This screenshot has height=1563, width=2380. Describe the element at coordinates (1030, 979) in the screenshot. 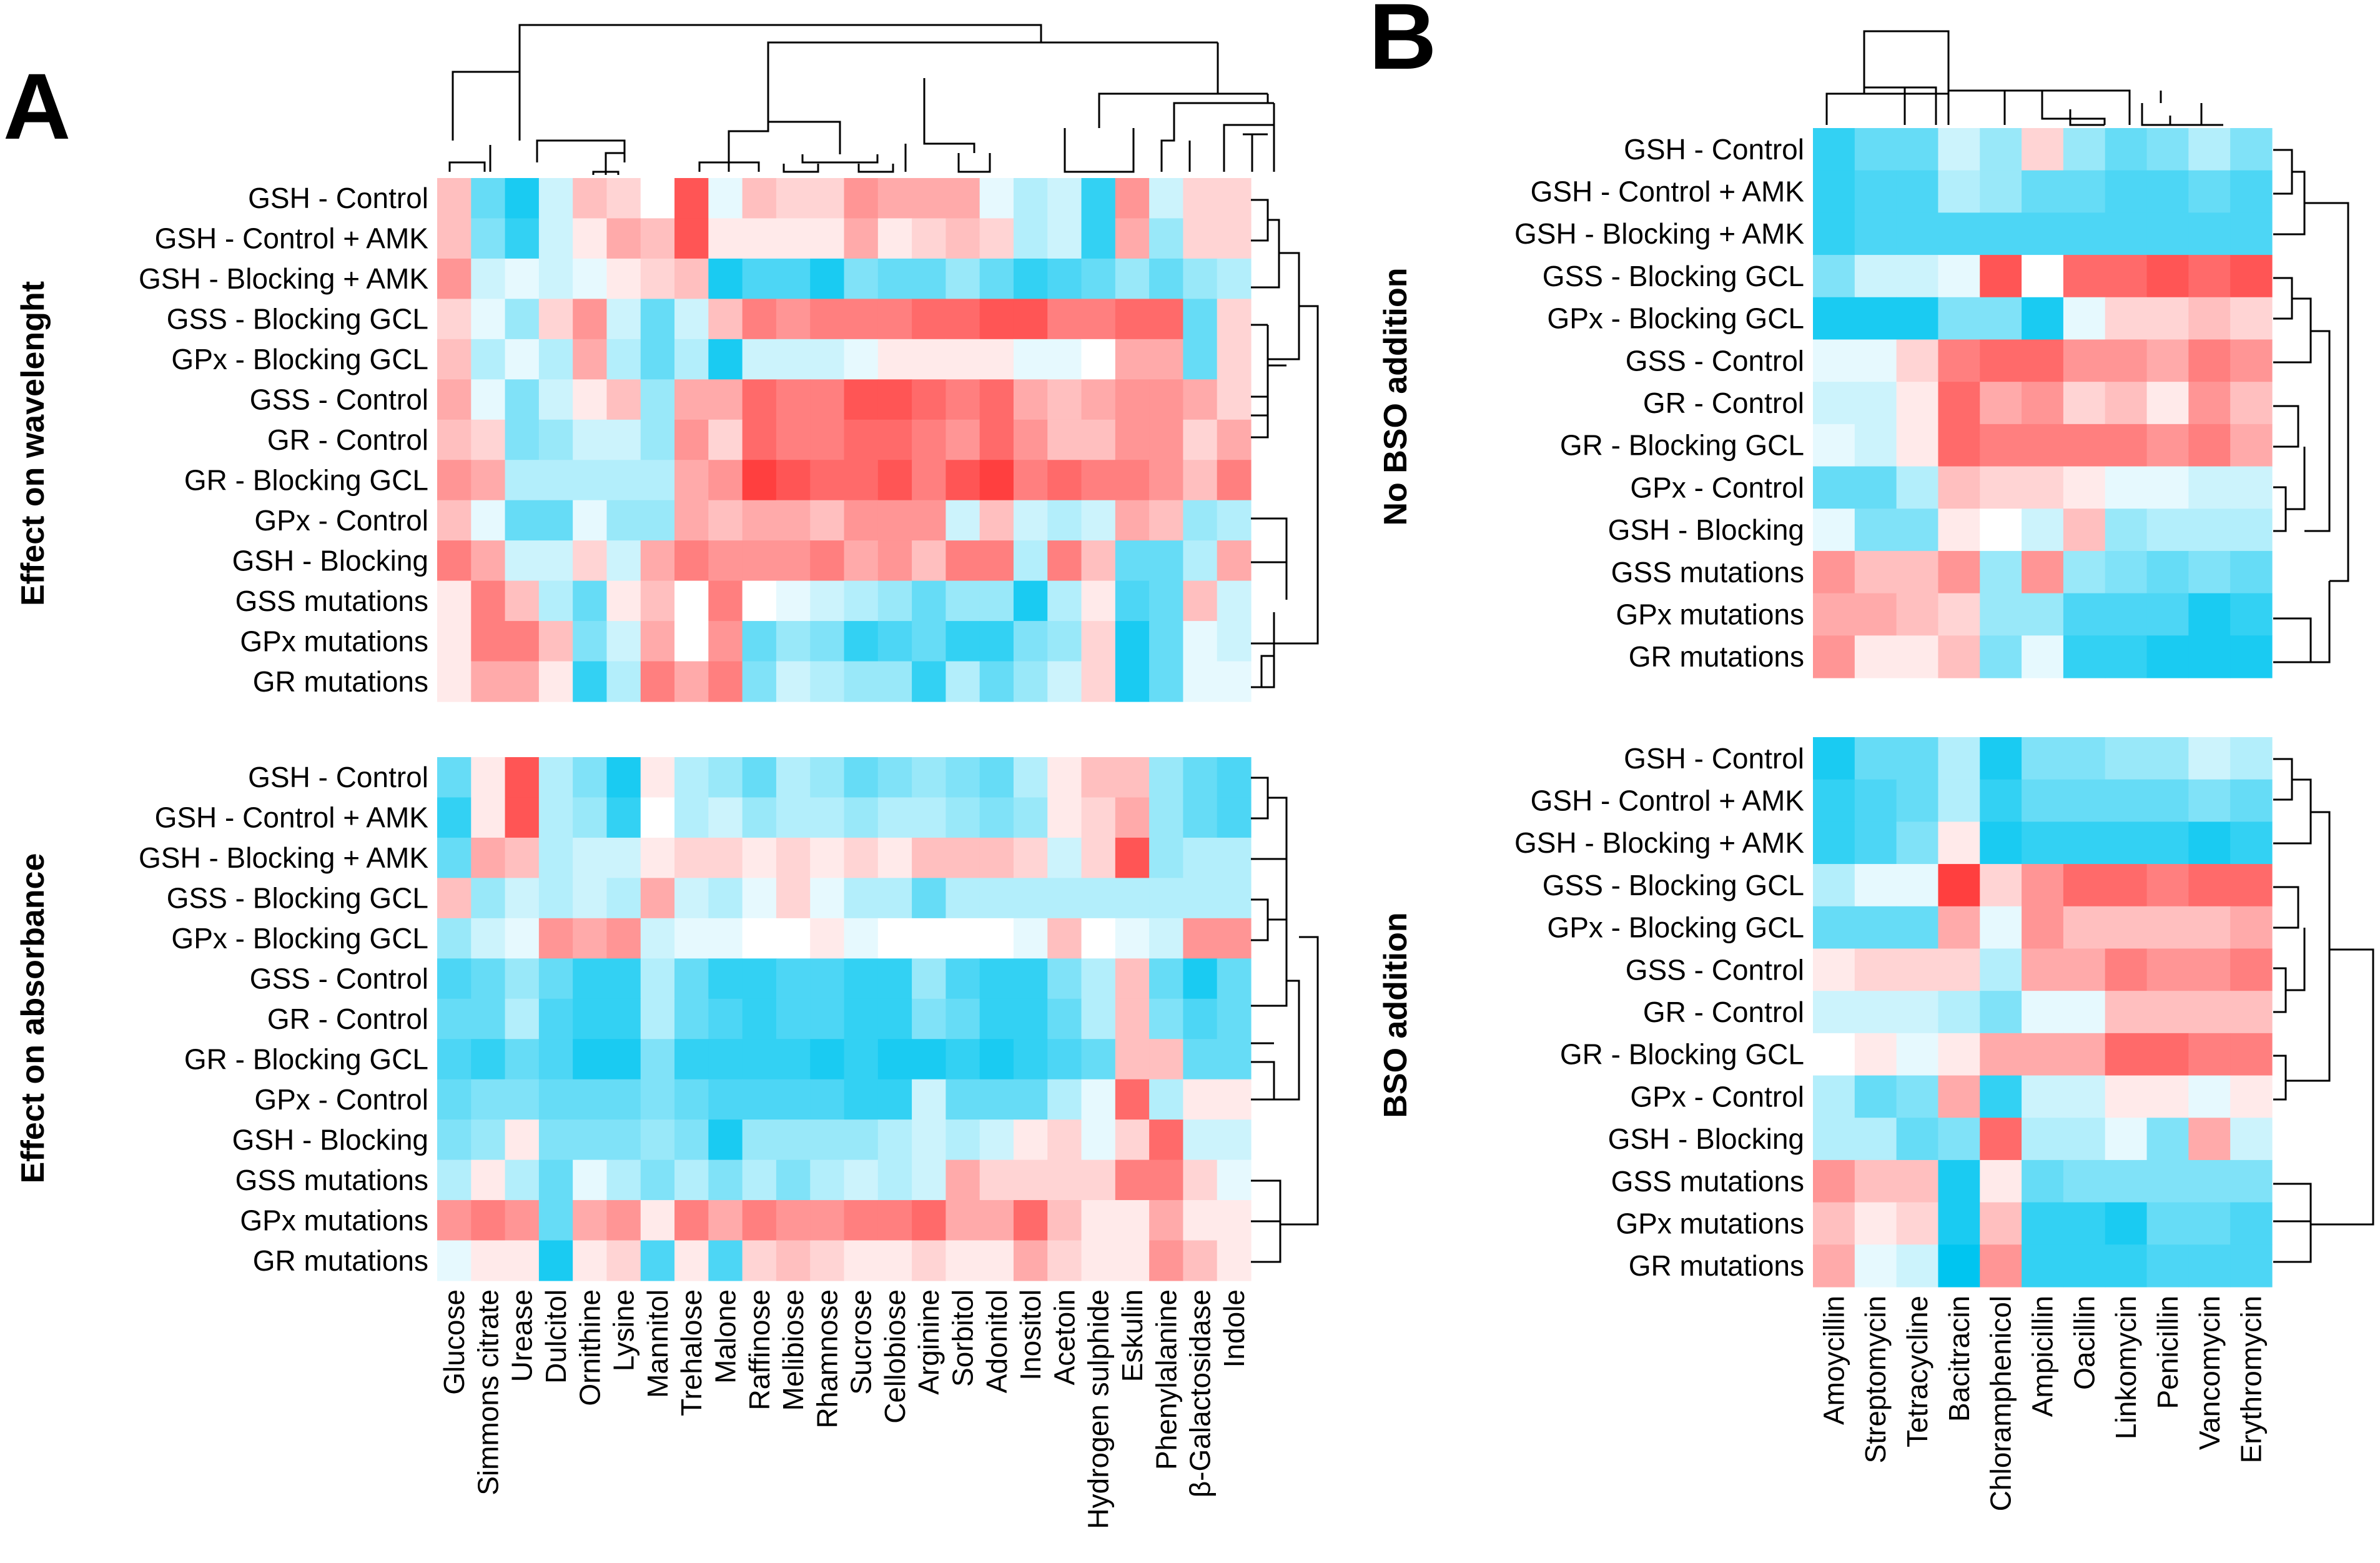

I see `a-ab-cell-gss-control-inositol` at that location.